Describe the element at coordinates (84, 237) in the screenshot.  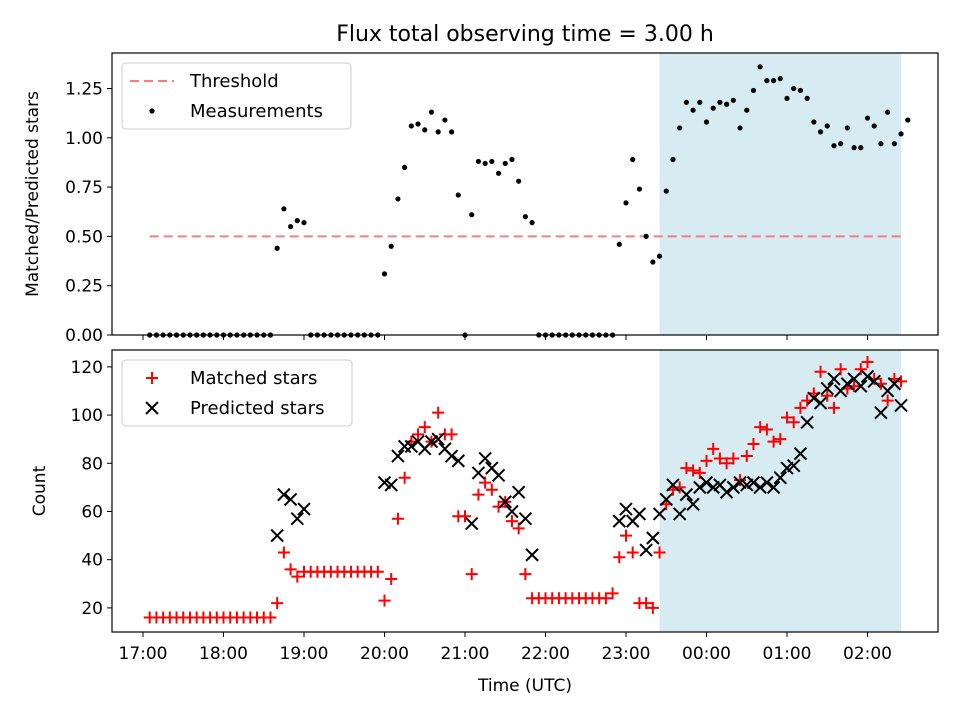
I see `y-tick-label: 0.50` at that location.